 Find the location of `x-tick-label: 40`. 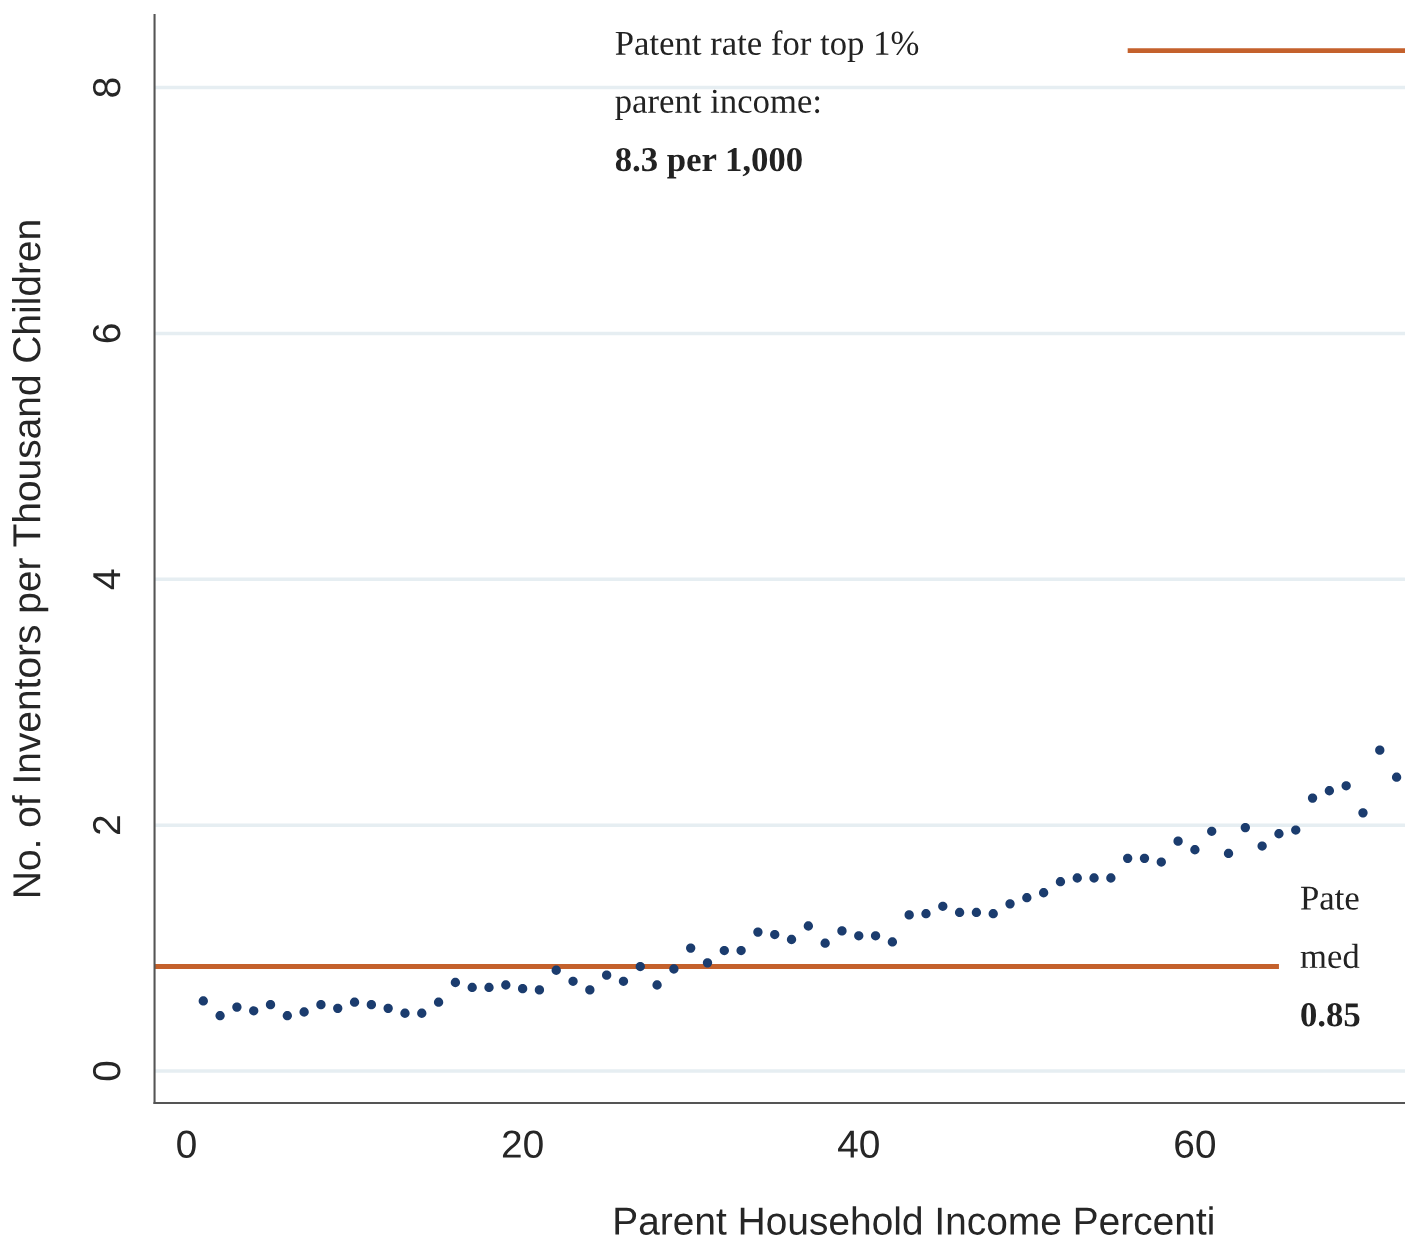

x-tick-label: 40 is located at coordinates (858, 1144).